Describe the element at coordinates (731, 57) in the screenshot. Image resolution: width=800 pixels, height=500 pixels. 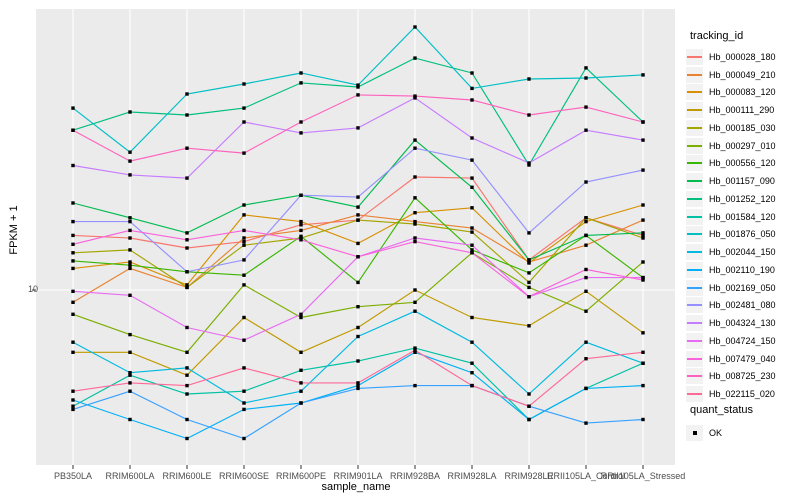
I see `legend-item: Hb_000028_180` at that location.